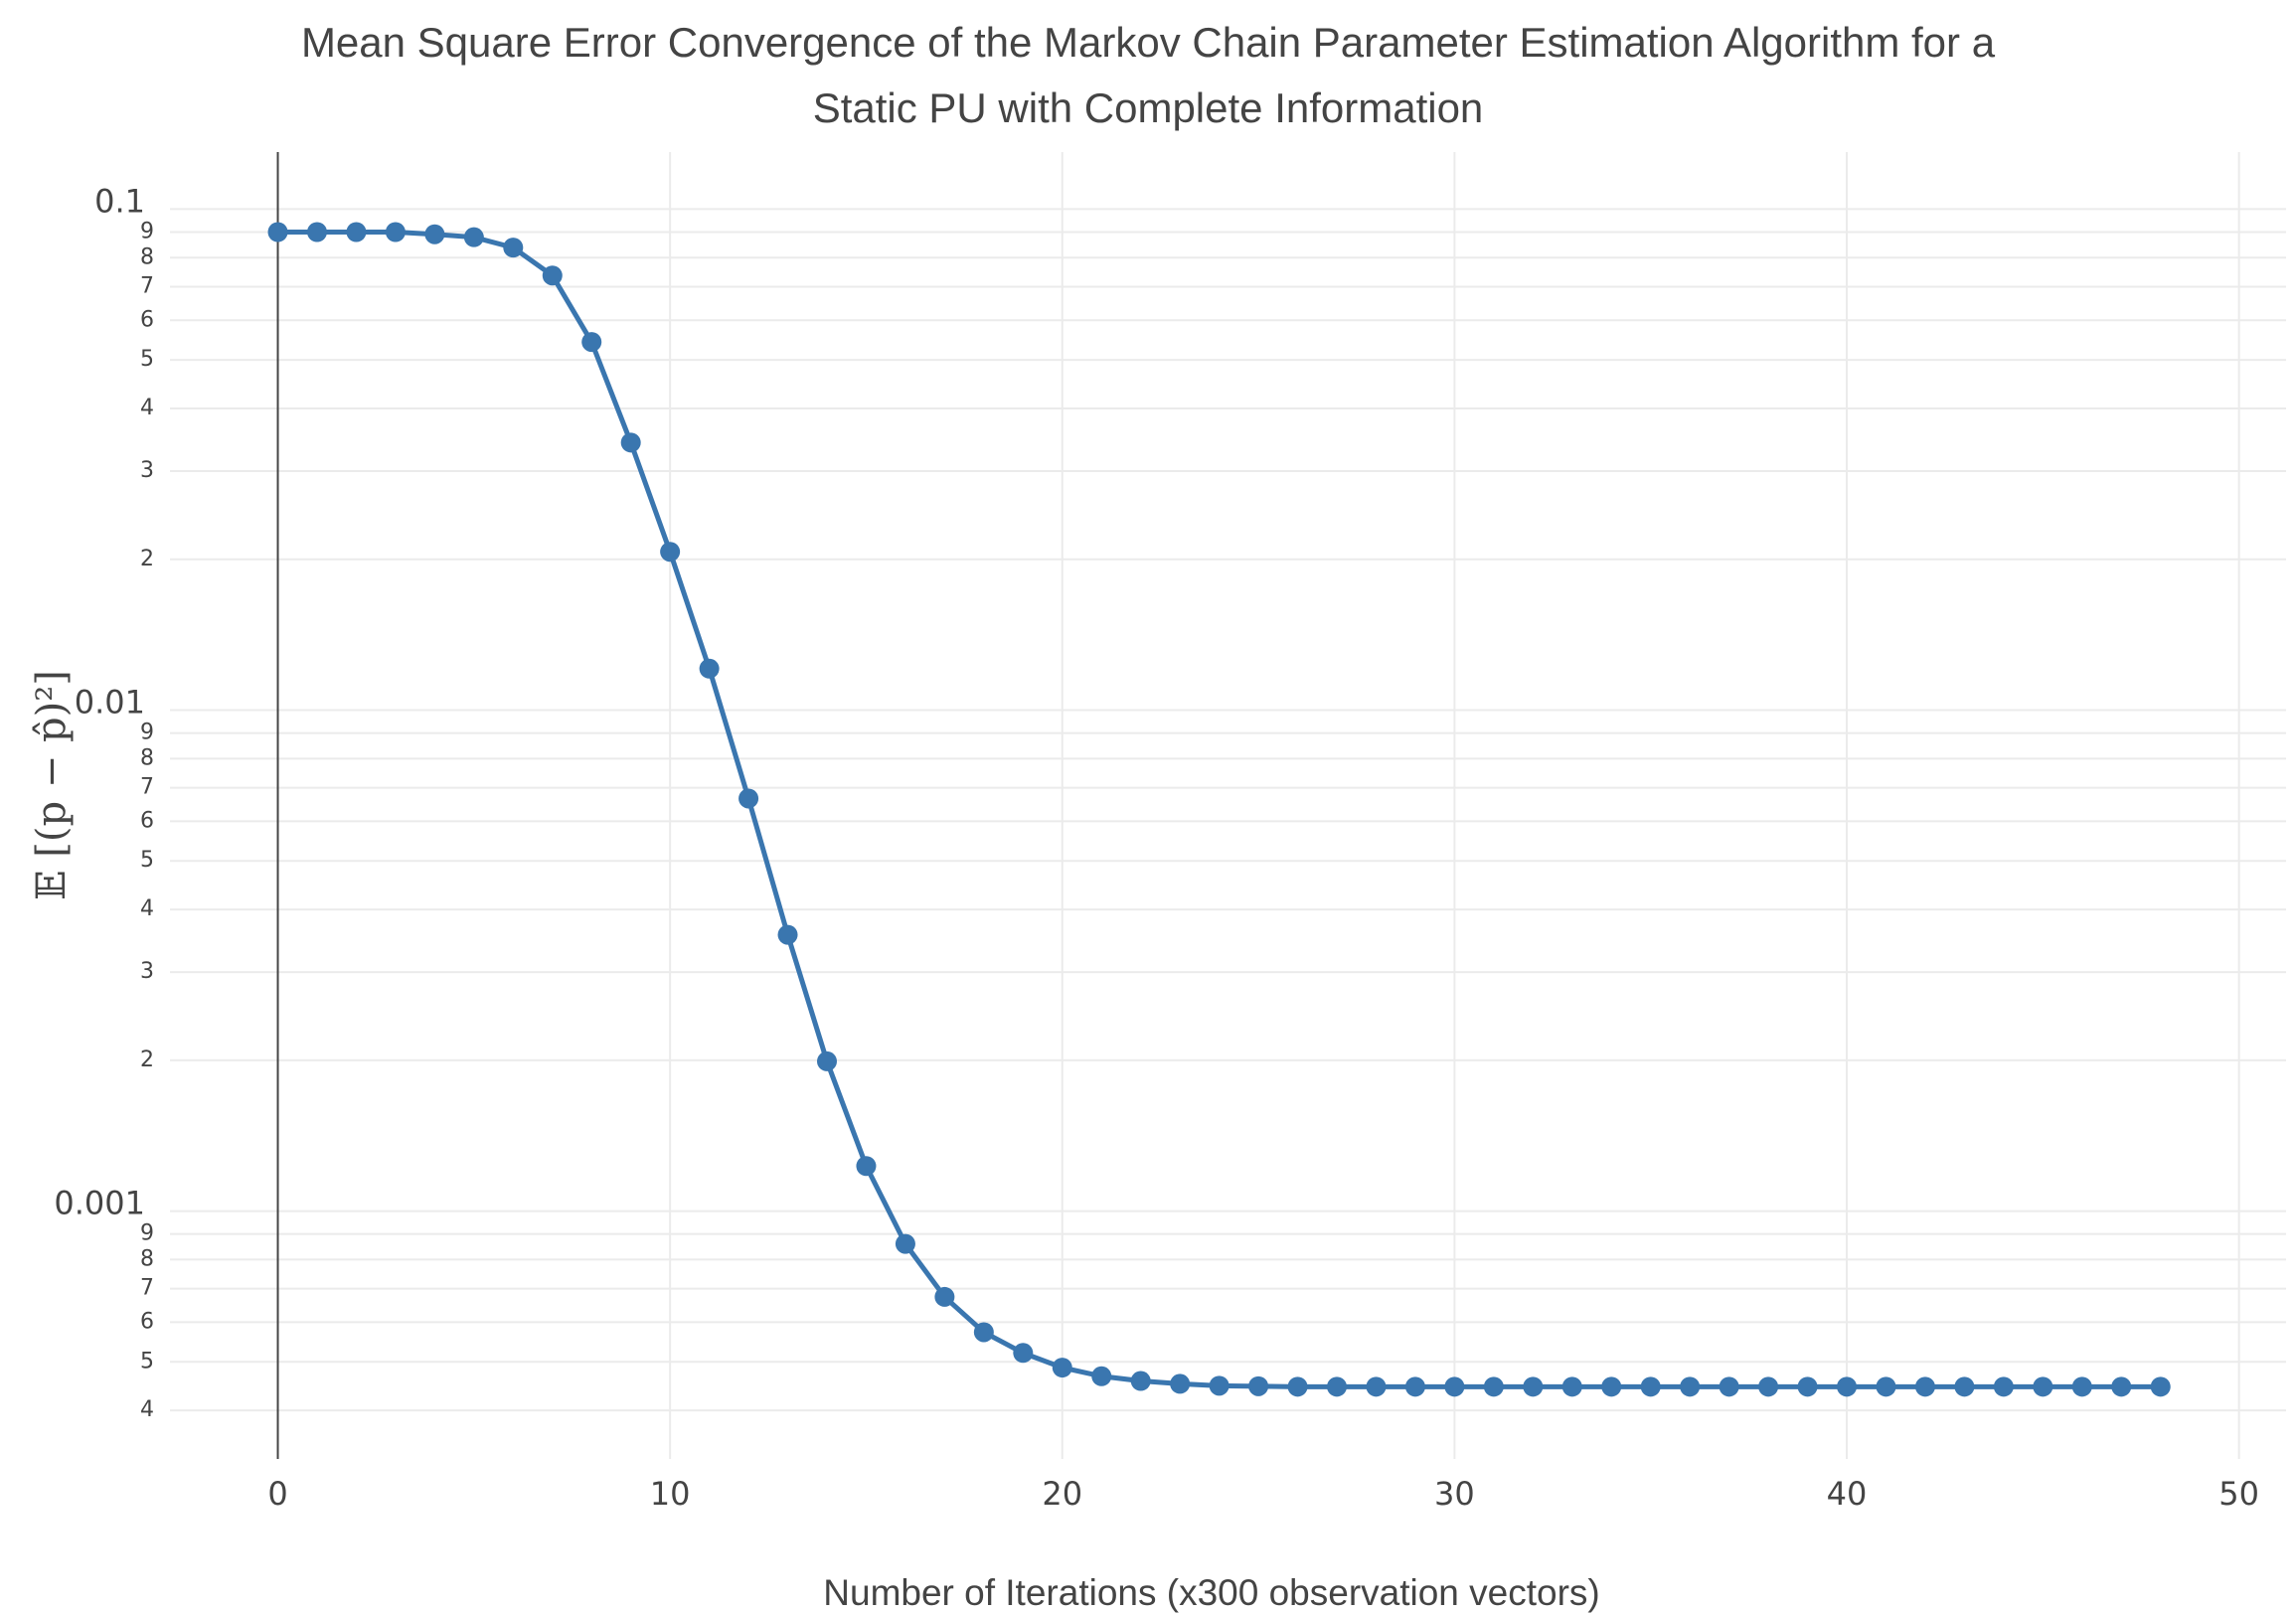 Image resolution: width=2296 pixels, height=1614 pixels. I want to click on x-tick-label: 20, so click(1062, 1494).